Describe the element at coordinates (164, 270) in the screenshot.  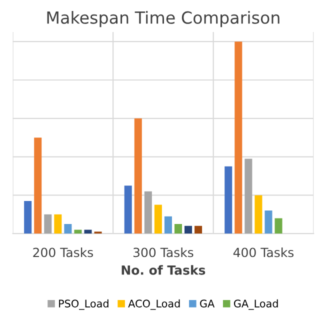
I see `x-axis-title: No. of Tasks` at that location.